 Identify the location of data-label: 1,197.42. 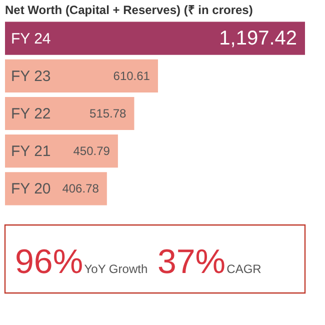
(258, 38).